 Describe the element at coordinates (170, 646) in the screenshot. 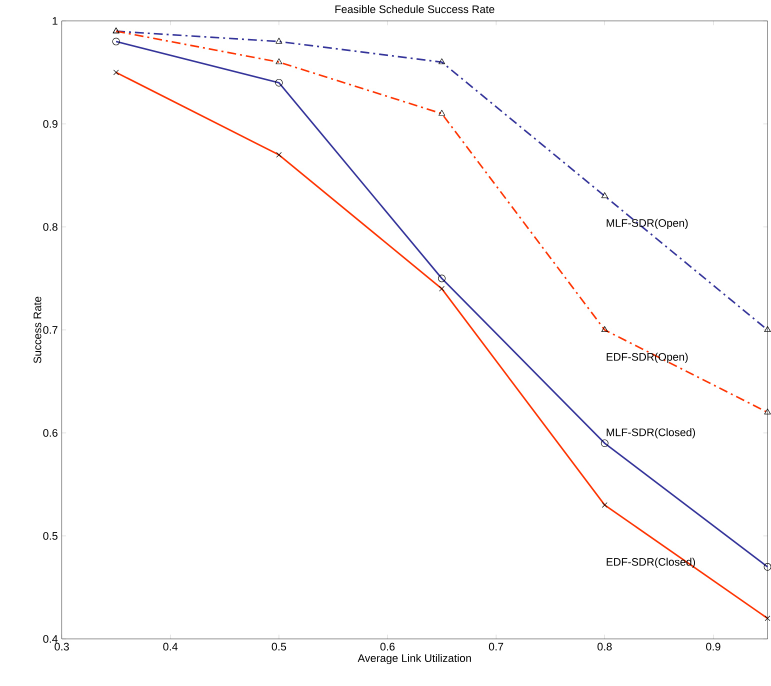

I see `x-tick-label: 0.4` at that location.